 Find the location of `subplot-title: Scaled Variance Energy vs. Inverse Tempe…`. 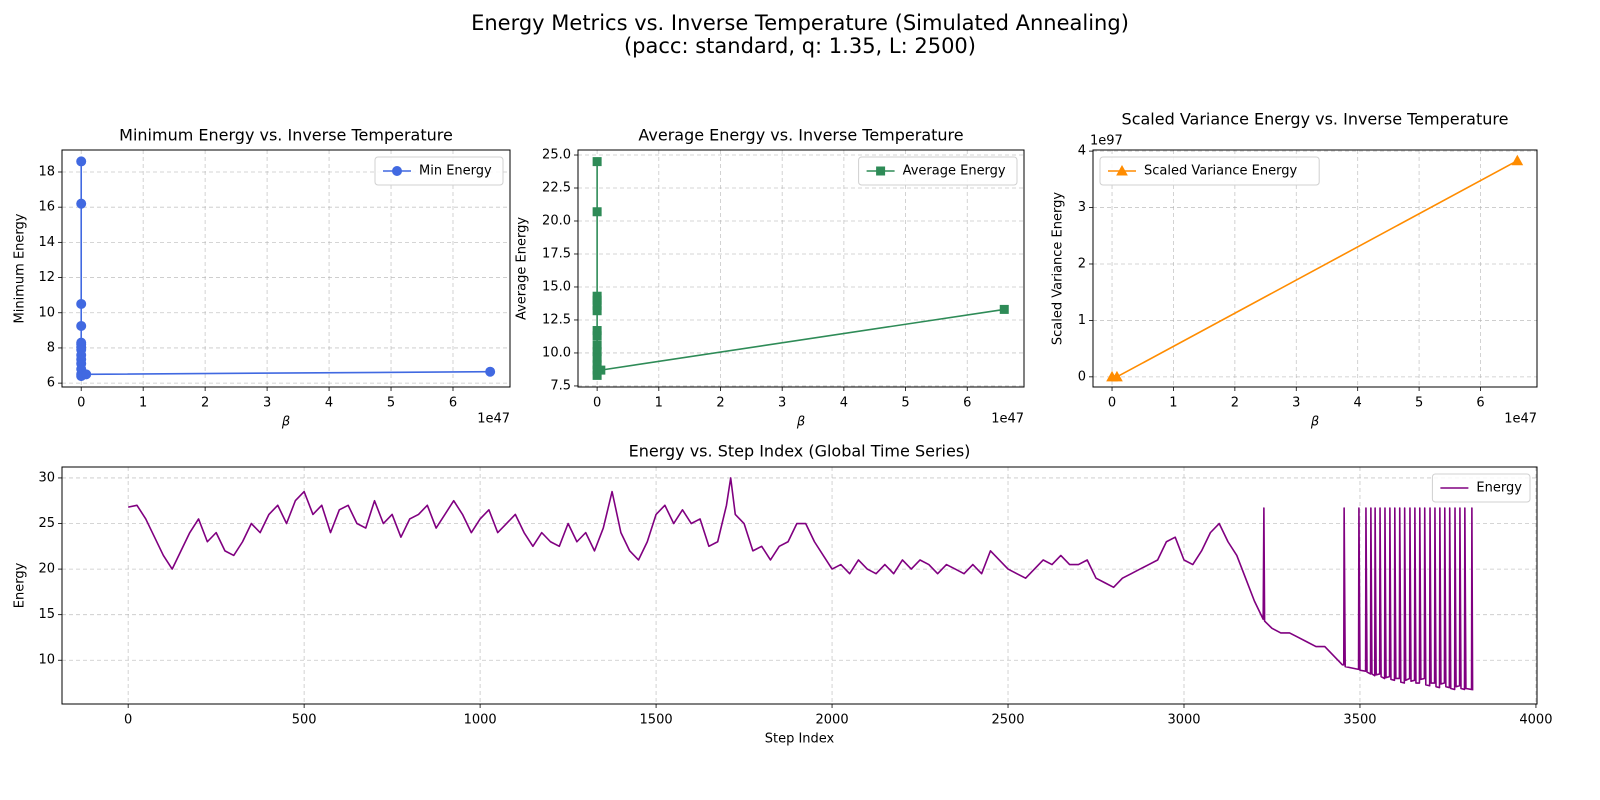

subplot-title: Scaled Variance Energy vs. Inverse Tempe… is located at coordinates (1315, 119).